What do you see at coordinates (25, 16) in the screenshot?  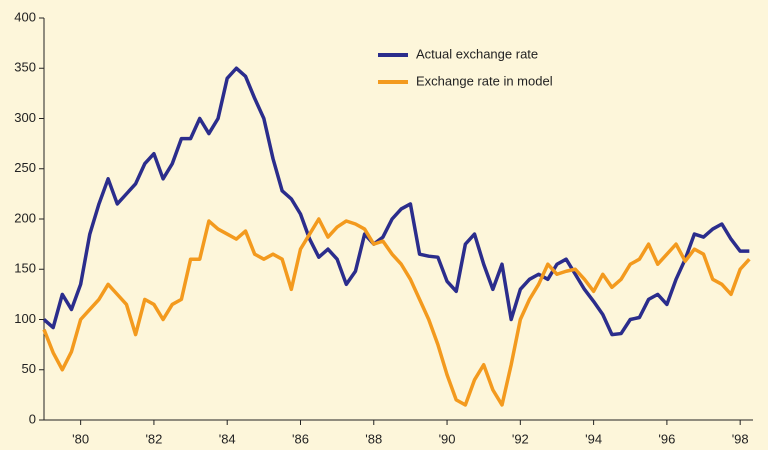 I see `y-tick-label: 400` at bounding box center [25, 16].